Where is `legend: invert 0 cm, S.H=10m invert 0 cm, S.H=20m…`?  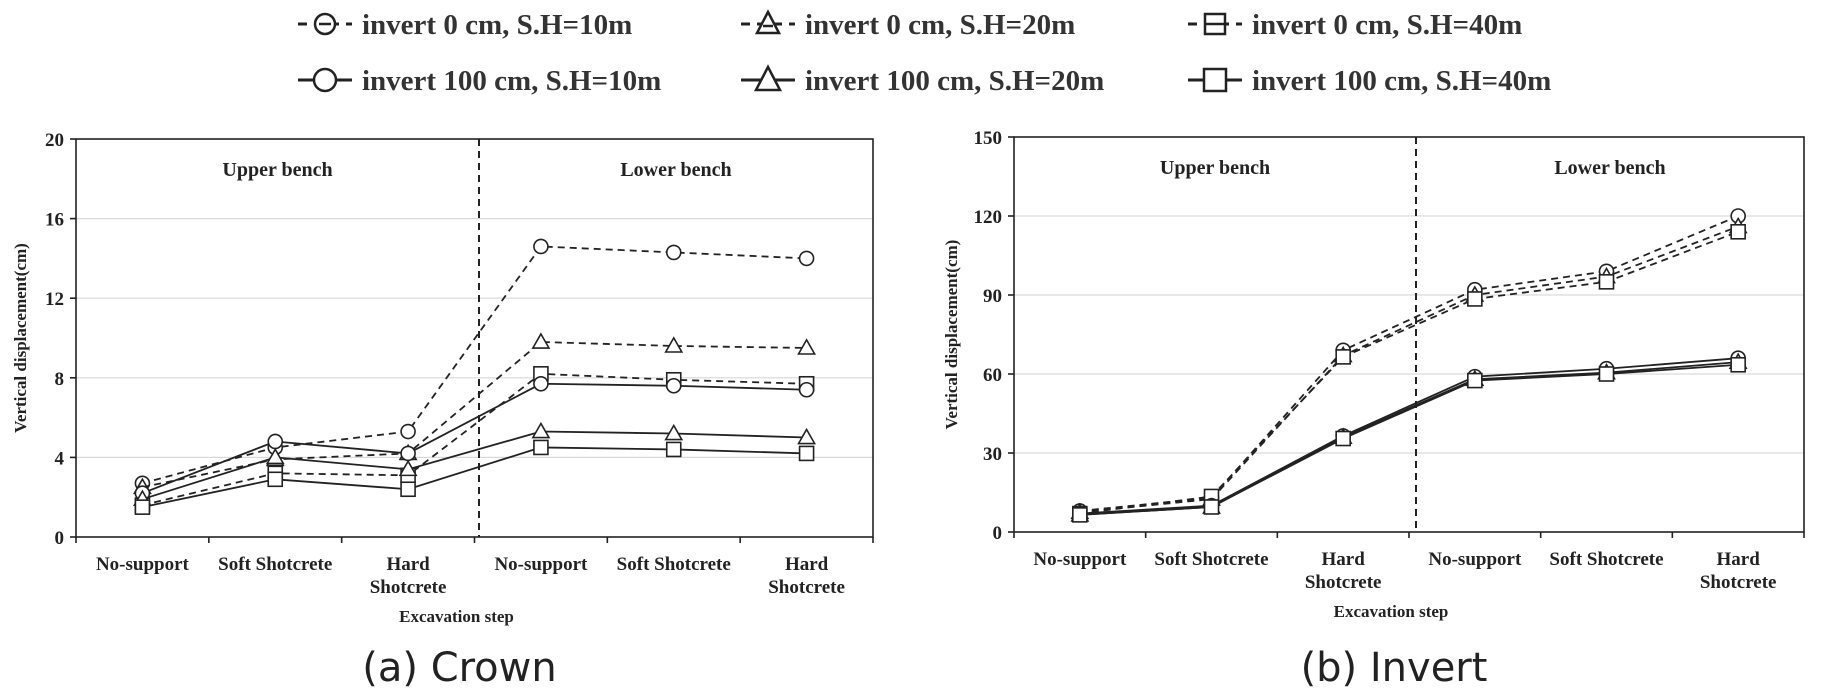
legend: invert 0 cm, S.H=10m invert 0 cm, S.H=20m… is located at coordinates (924, 53).